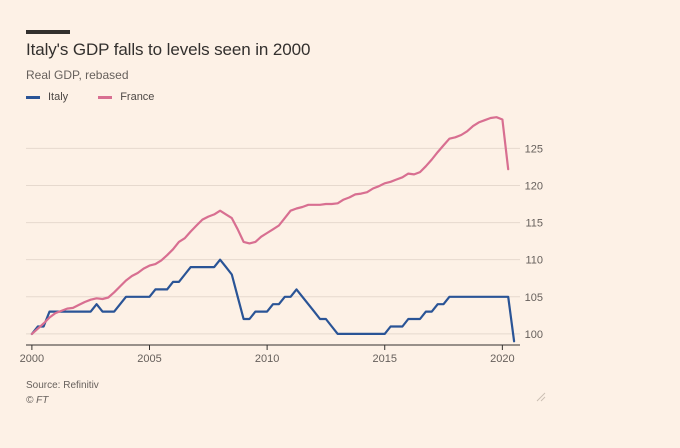  Describe the element at coordinates (62, 385) in the screenshot. I see `source-note: Source: Refinitiv` at that location.